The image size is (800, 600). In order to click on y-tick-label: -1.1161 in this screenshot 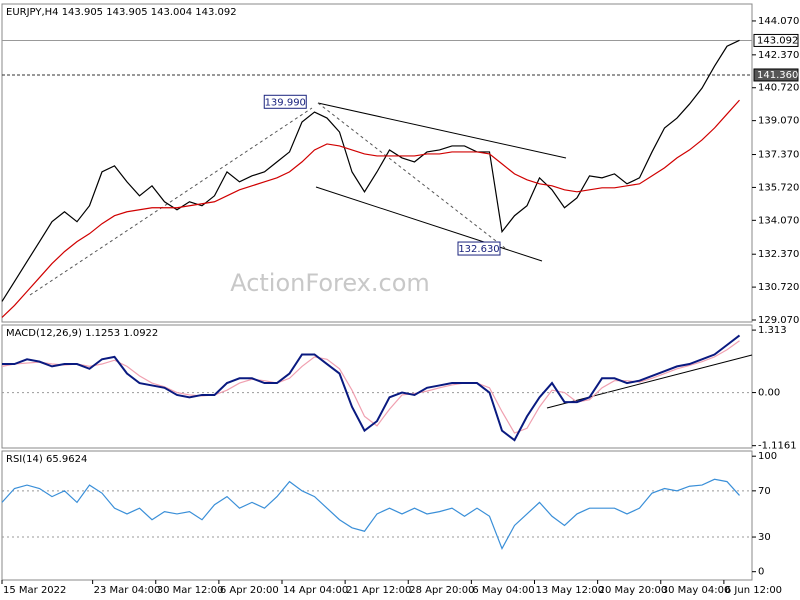, I will do `click(777, 446)`.